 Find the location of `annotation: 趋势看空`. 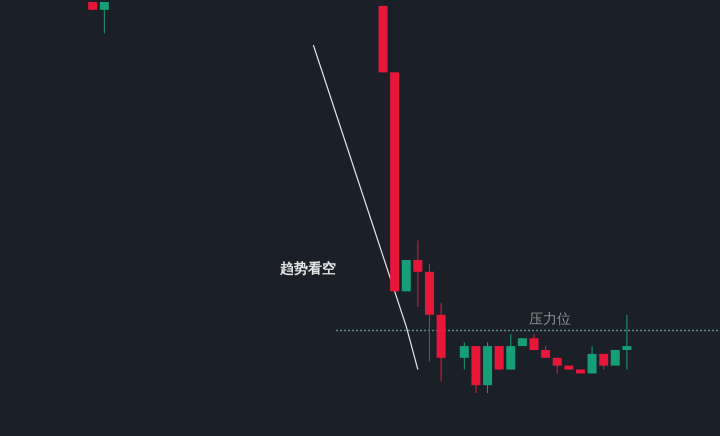

annotation: 趋势看空 is located at coordinates (307, 268).